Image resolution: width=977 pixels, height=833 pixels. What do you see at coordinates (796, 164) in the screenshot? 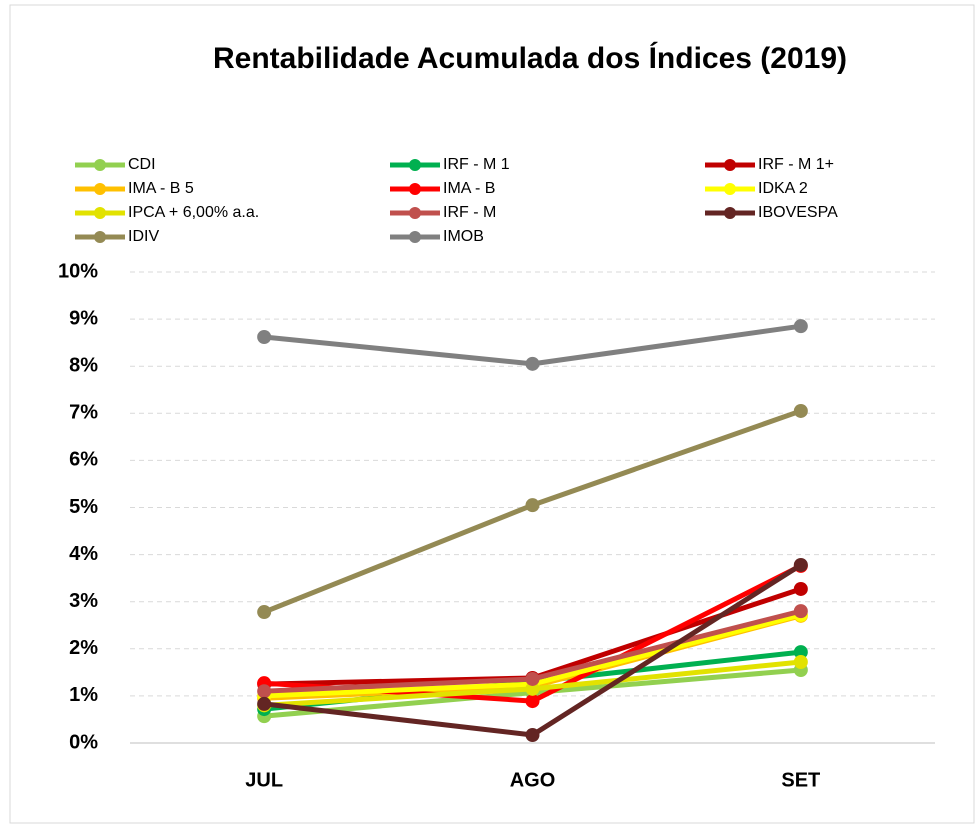
I see `legend-label: IRF - M 1+` at bounding box center [796, 164].